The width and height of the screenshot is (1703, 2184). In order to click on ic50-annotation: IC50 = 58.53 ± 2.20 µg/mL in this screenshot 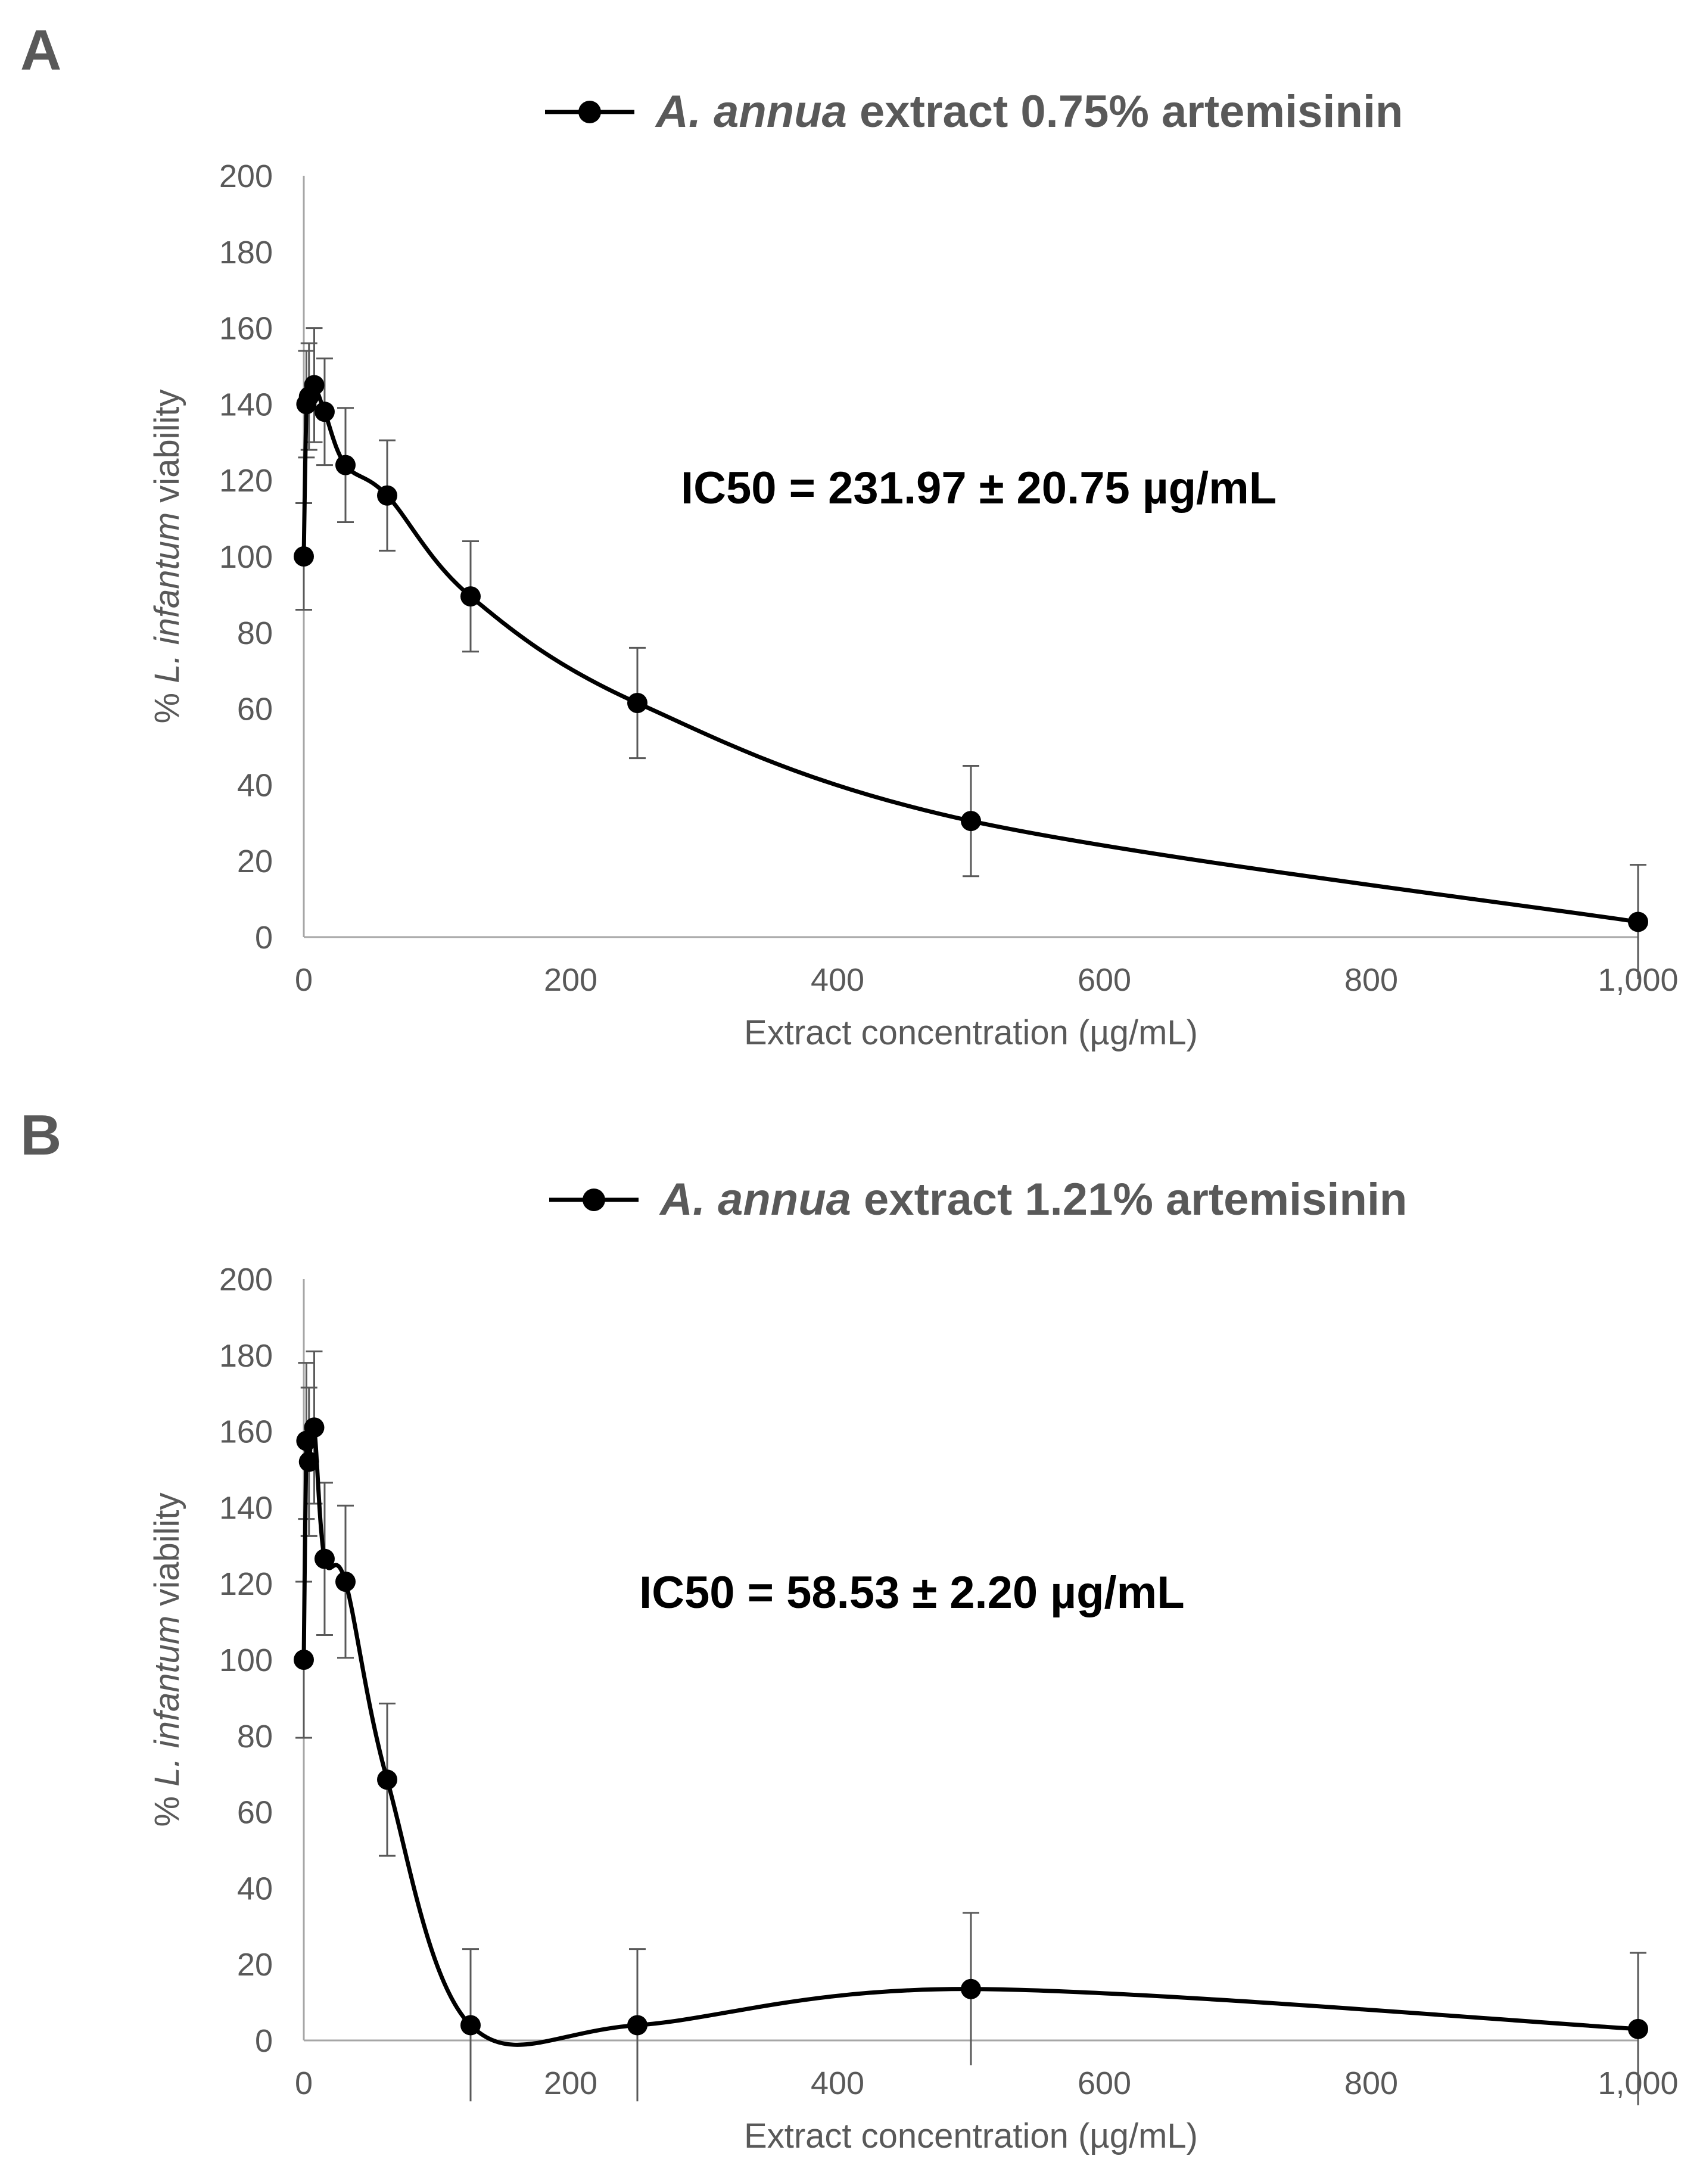, I will do `click(912, 1592)`.